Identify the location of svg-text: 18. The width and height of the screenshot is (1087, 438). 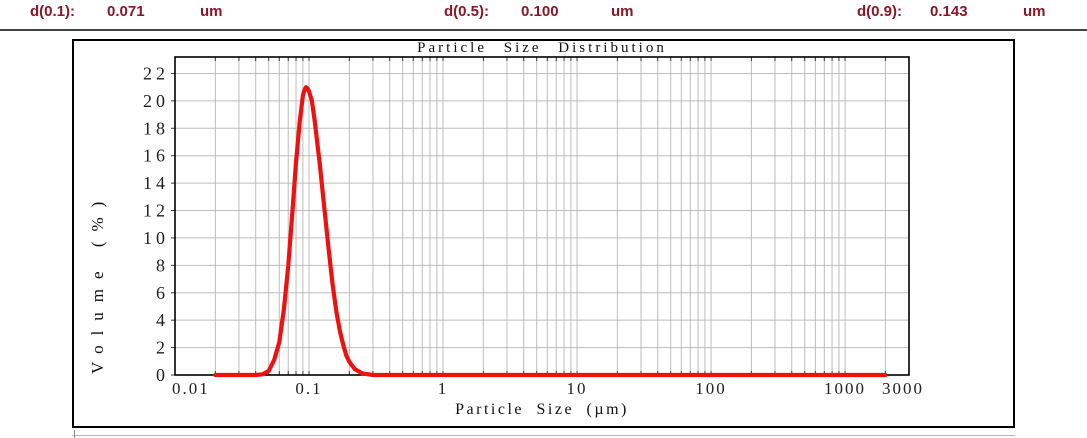
(156, 128).